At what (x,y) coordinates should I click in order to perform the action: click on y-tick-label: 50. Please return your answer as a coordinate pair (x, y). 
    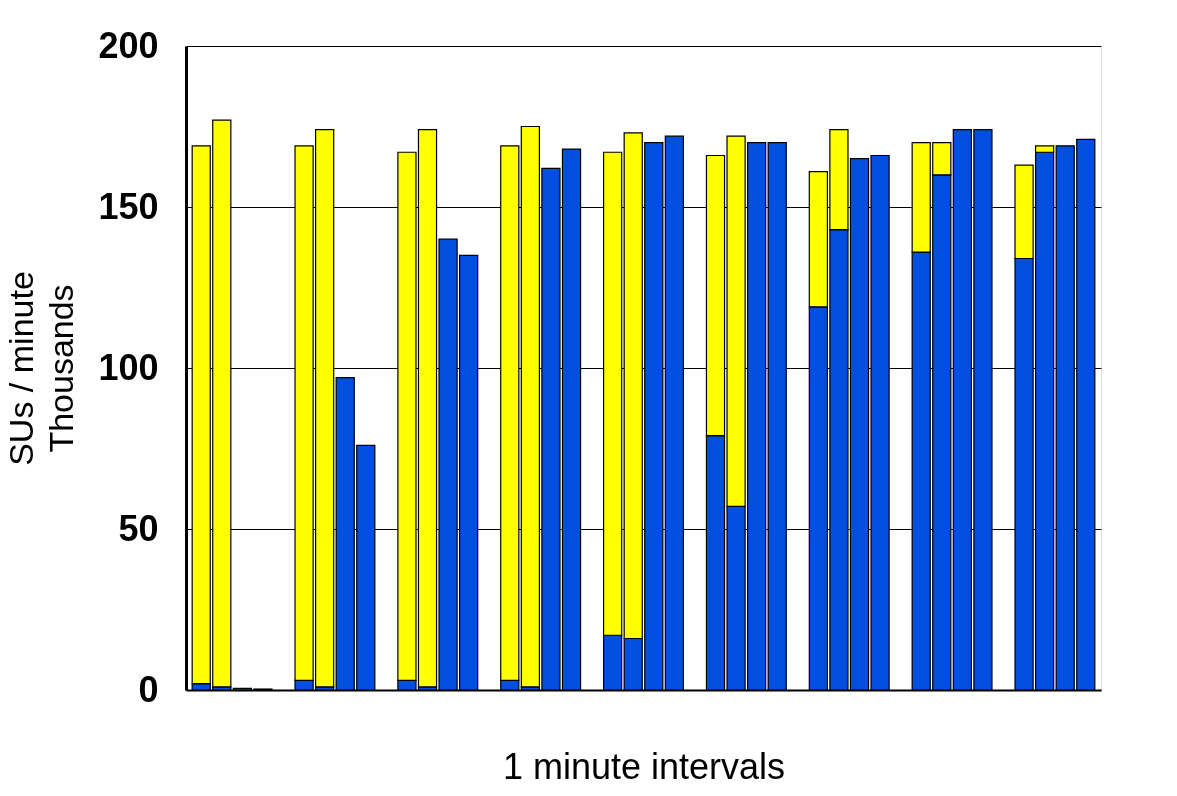
    Looking at the image, I should click on (138, 528).